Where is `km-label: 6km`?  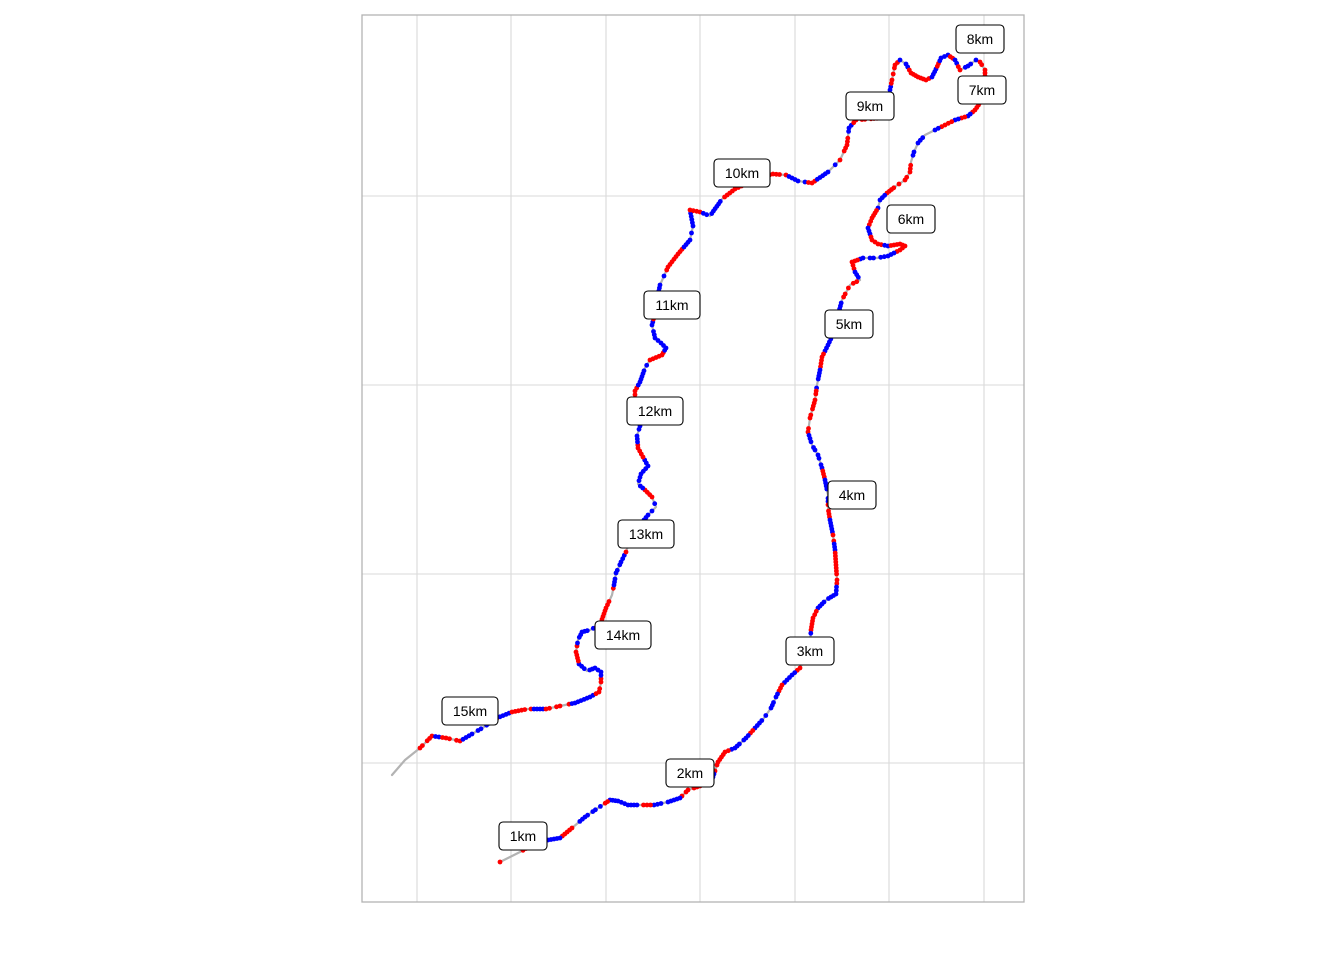
km-label: 6km is located at coordinates (911, 219).